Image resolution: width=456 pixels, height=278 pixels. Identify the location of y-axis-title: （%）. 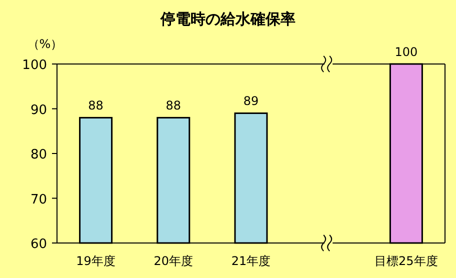
(45, 44).